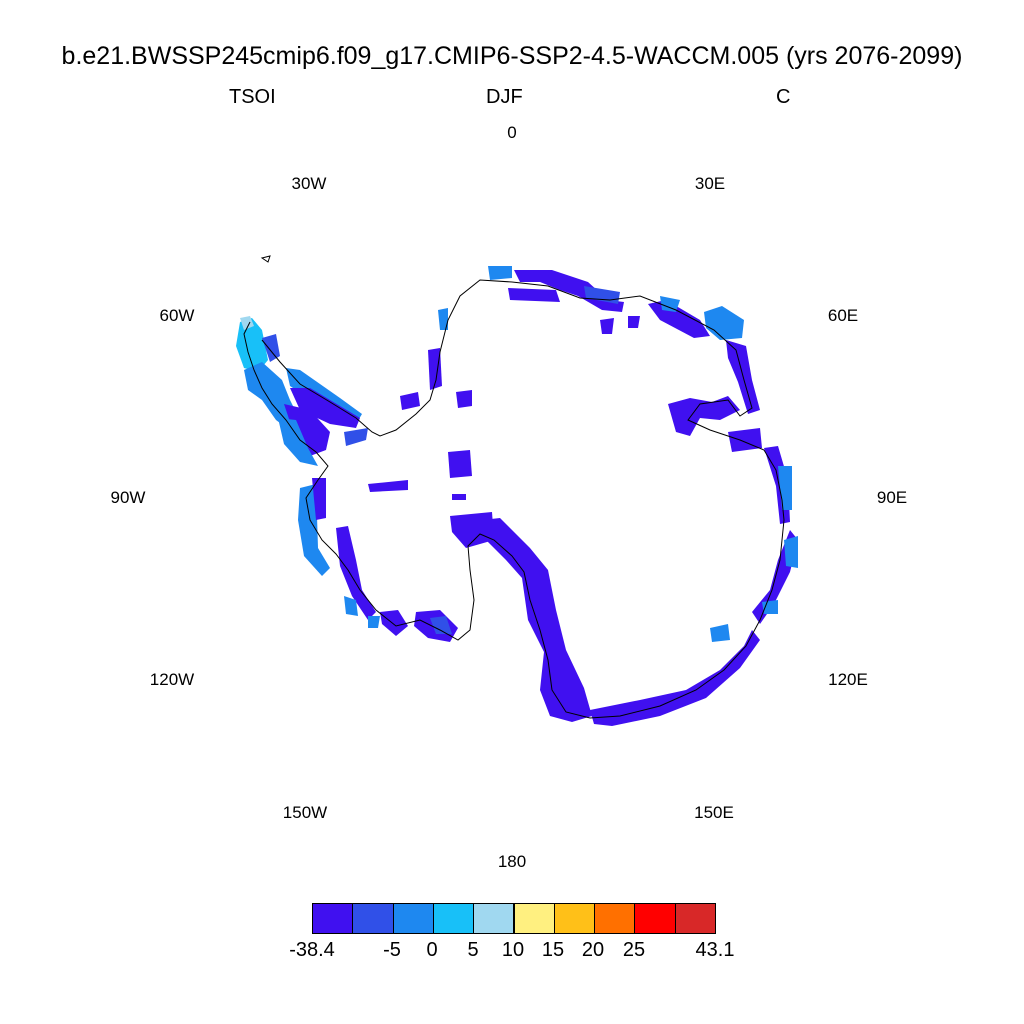 Image resolution: width=1024 pixels, height=1024 pixels. What do you see at coordinates (128, 497) in the screenshot?
I see `lon-label-90w: 90W` at bounding box center [128, 497].